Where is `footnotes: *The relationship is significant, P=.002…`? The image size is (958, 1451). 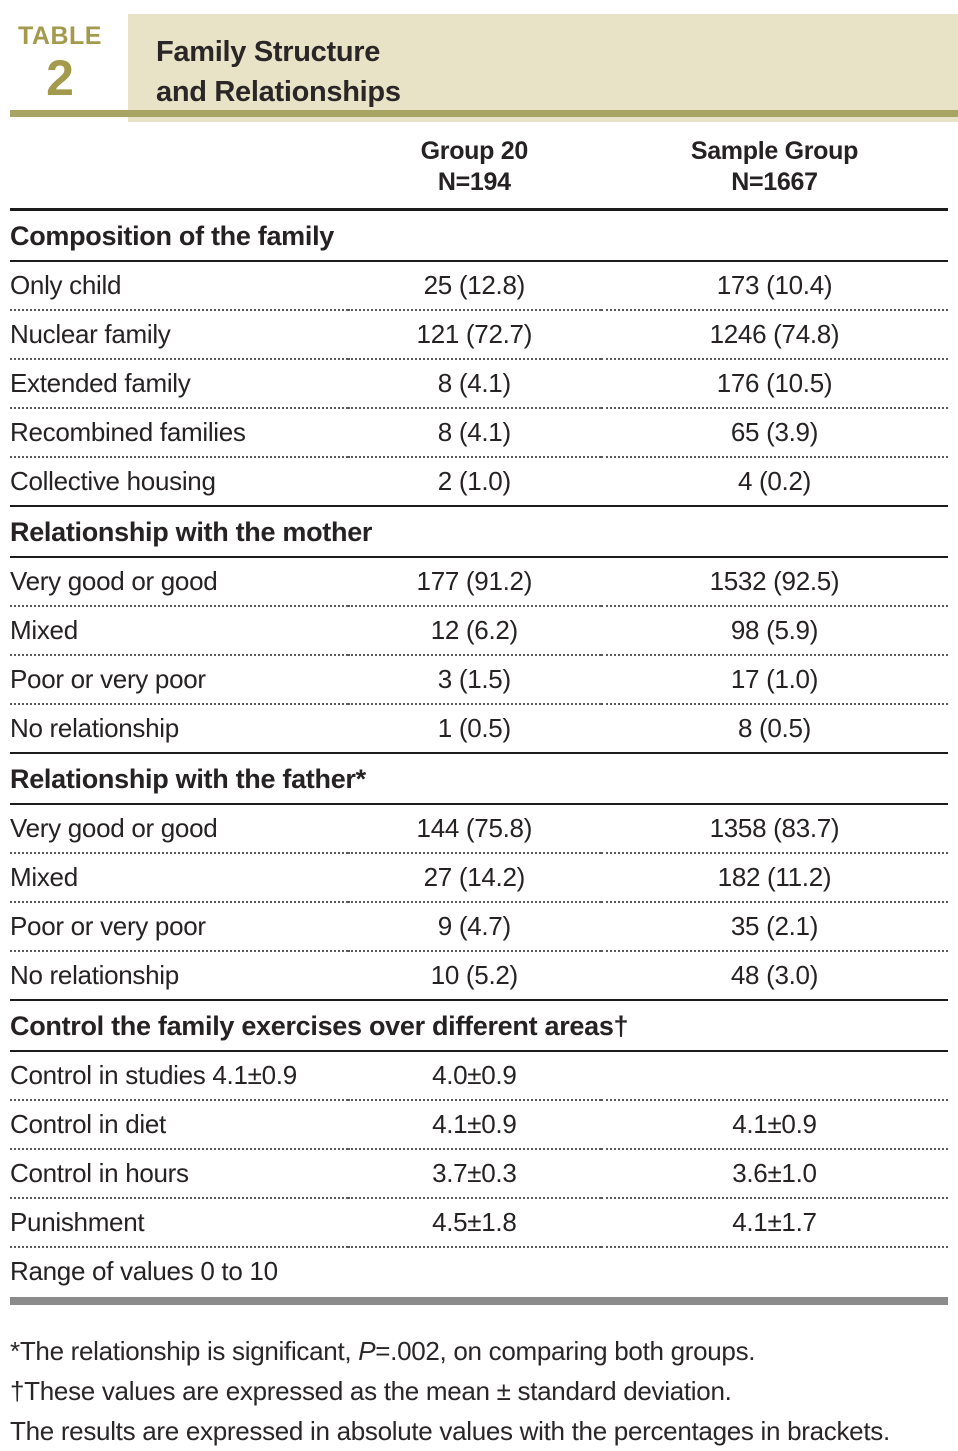 footnotes: *The relationship is significant, P=.002… is located at coordinates (479, 1391).